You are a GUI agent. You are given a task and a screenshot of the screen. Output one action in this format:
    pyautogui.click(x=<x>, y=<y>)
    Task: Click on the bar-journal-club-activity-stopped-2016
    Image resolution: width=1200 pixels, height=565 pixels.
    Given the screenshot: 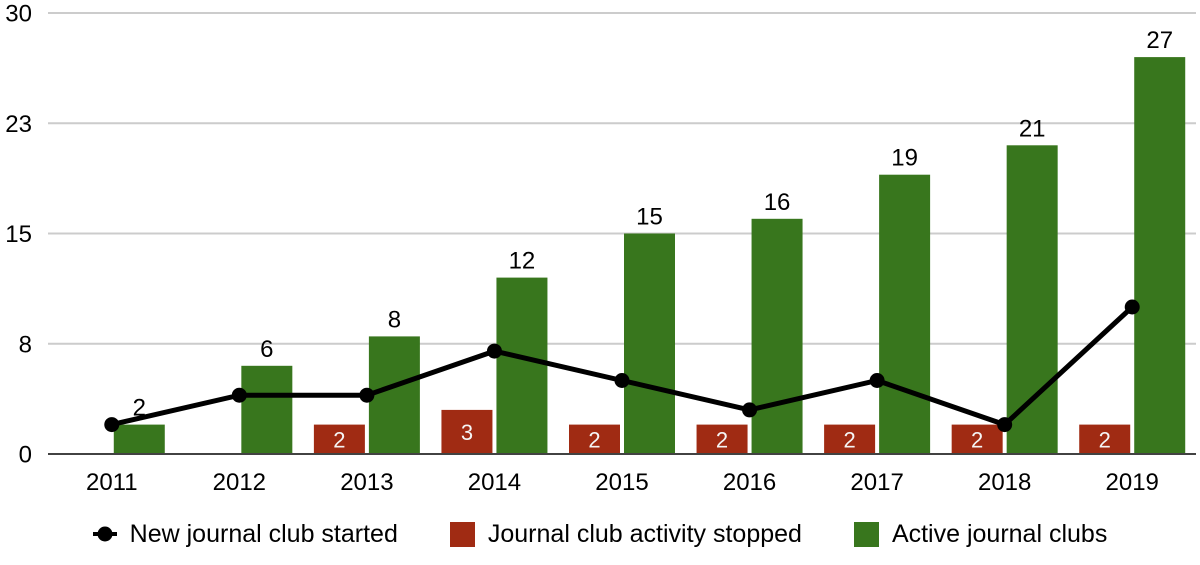 What is the action you would take?
    pyautogui.click(x=722, y=439)
    